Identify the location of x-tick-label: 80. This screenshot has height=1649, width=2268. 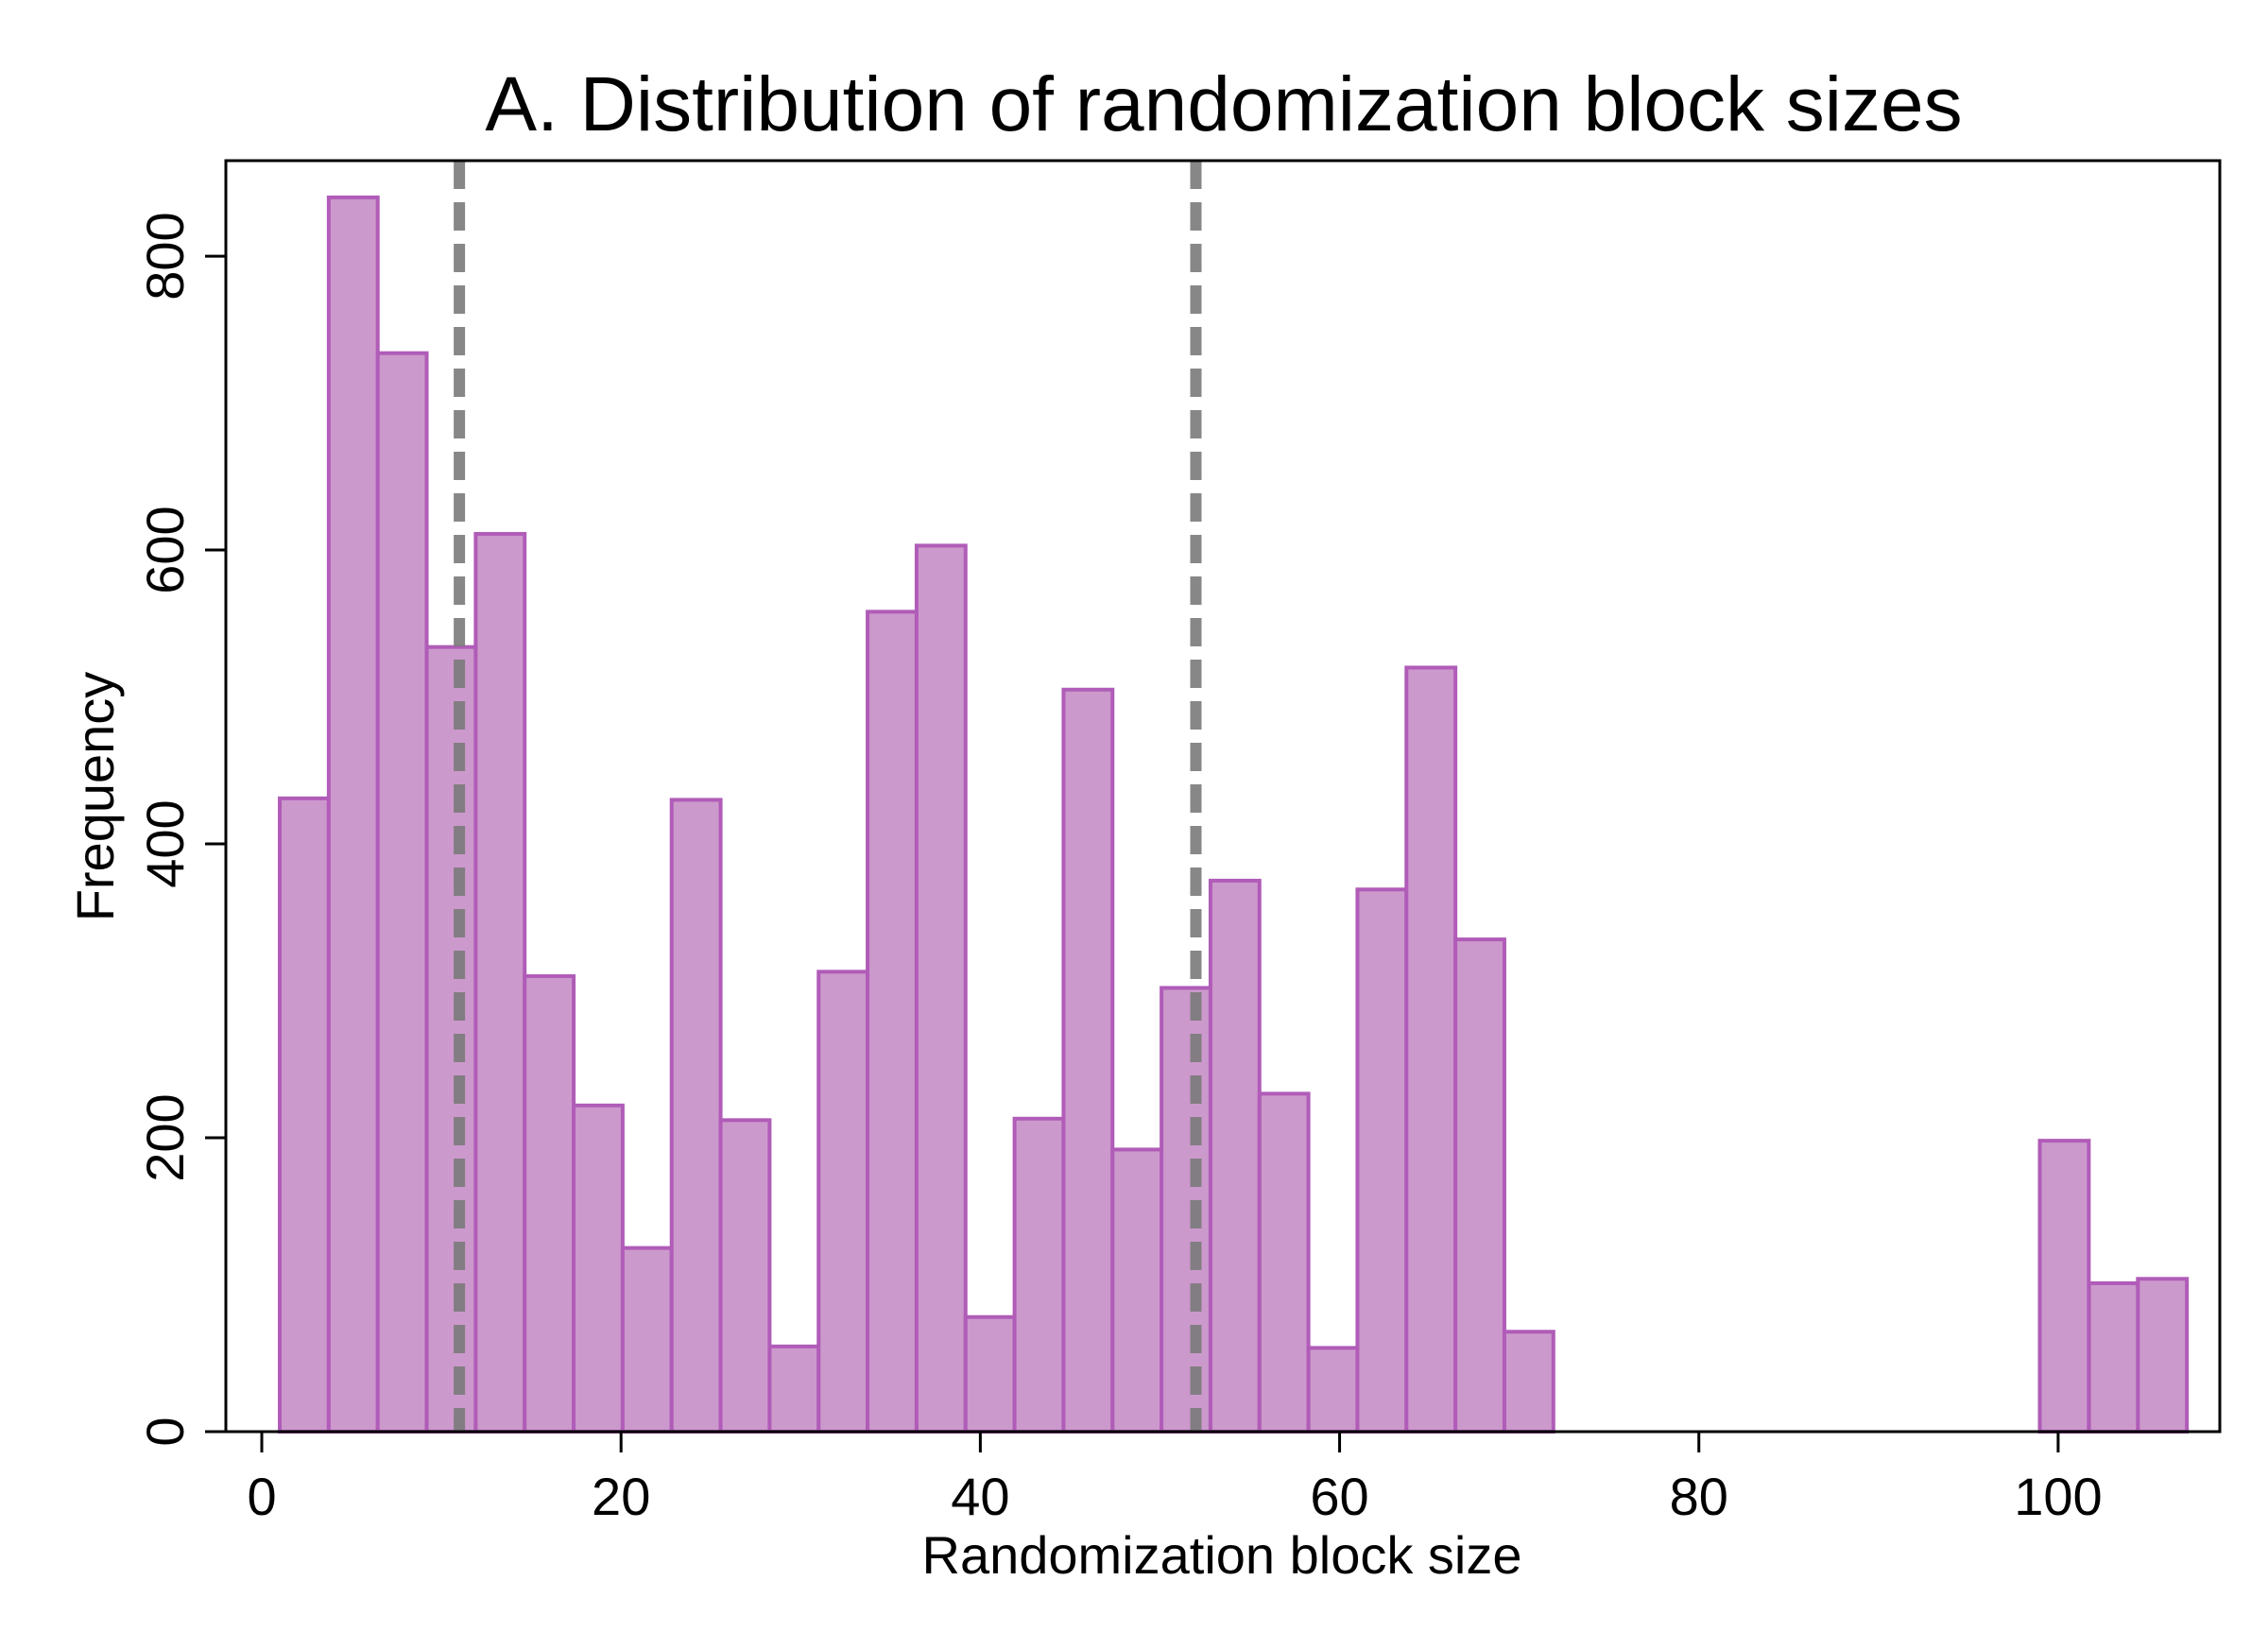
(1699, 1497).